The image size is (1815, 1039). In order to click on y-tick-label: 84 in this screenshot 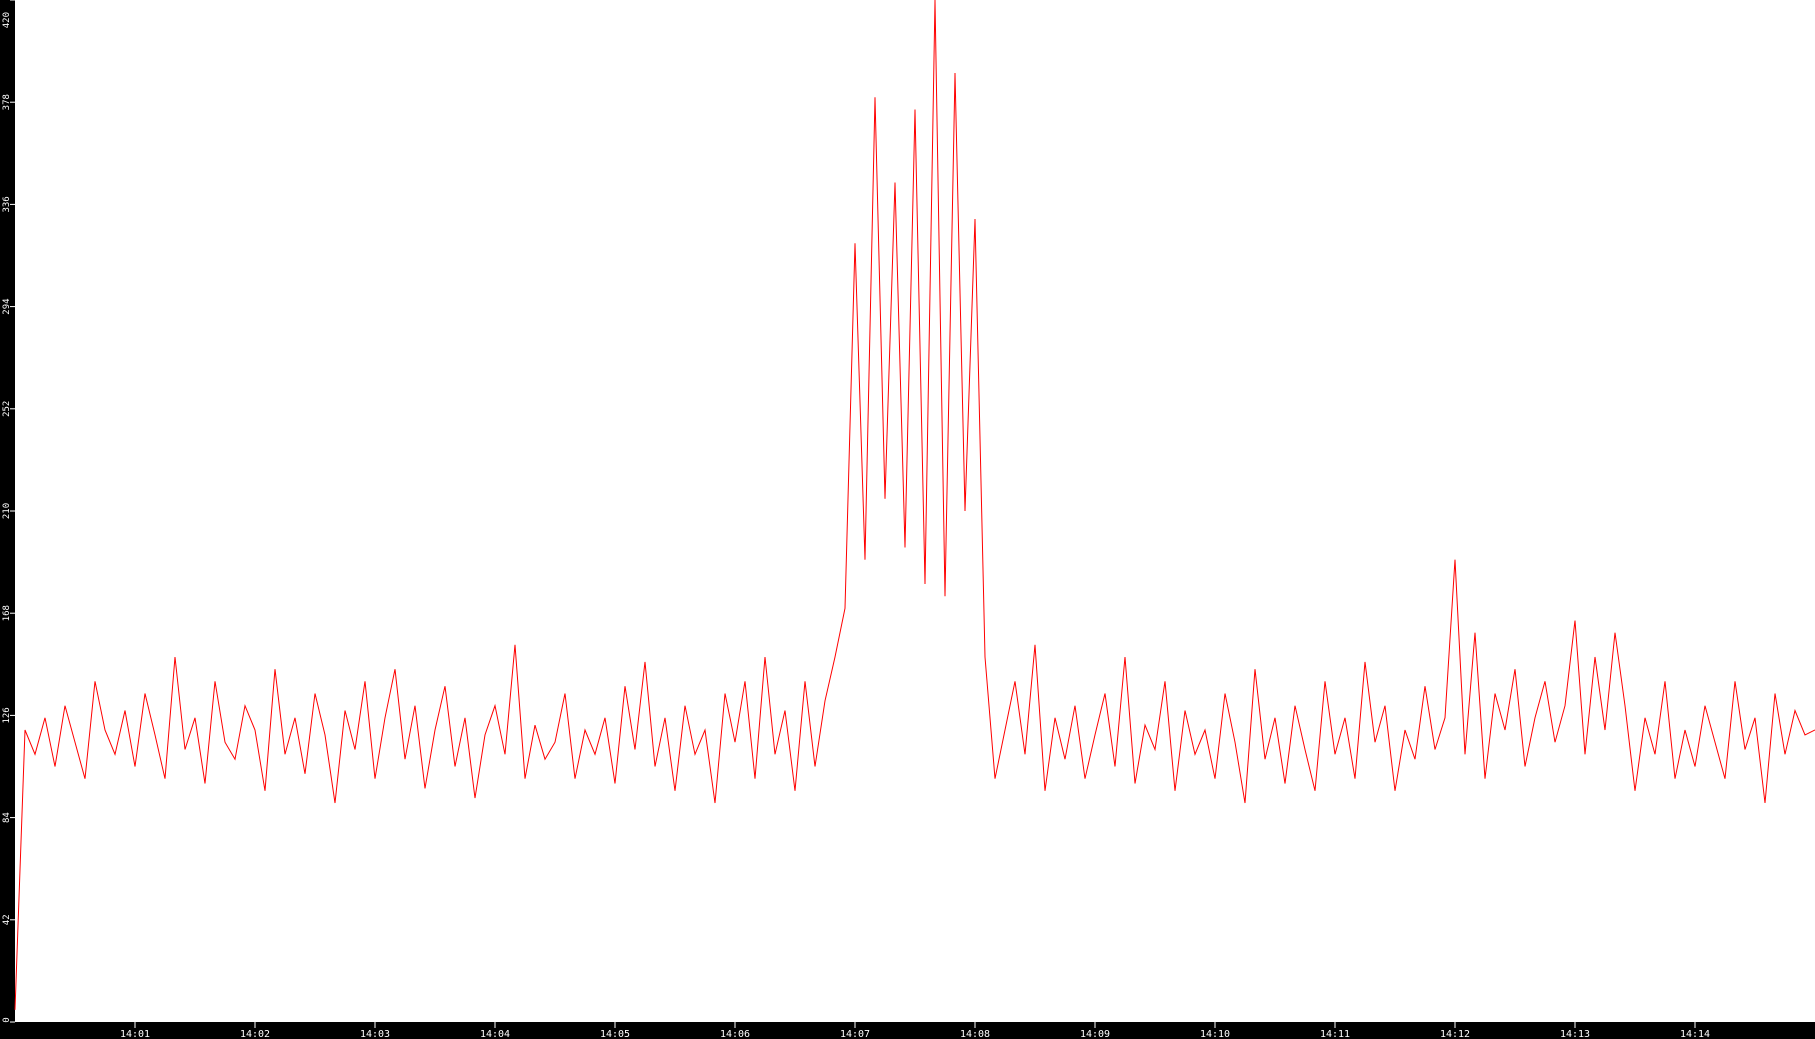, I will do `click(7, 817)`.